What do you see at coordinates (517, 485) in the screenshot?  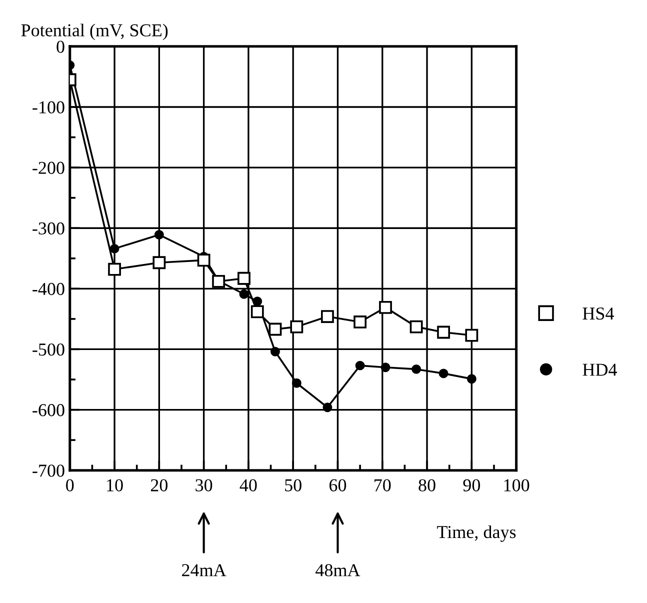 I see `x-tick-label: 100` at bounding box center [517, 485].